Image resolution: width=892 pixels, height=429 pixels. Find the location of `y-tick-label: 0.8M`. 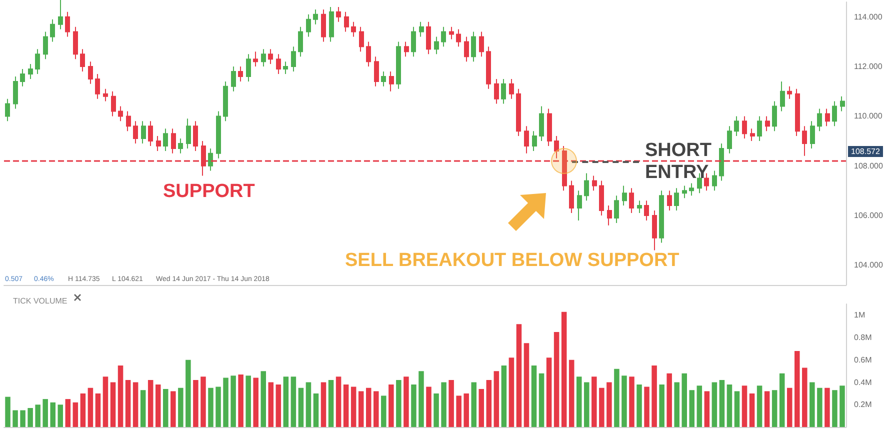

y-tick-label: 0.8M is located at coordinates (863, 337).